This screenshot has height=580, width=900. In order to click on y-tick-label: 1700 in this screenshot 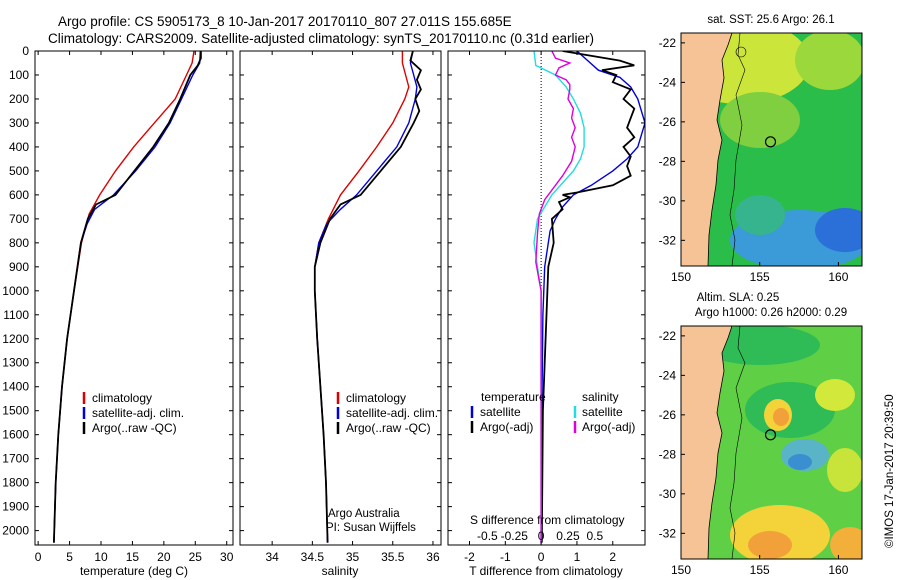, I will do `click(15, 459)`.